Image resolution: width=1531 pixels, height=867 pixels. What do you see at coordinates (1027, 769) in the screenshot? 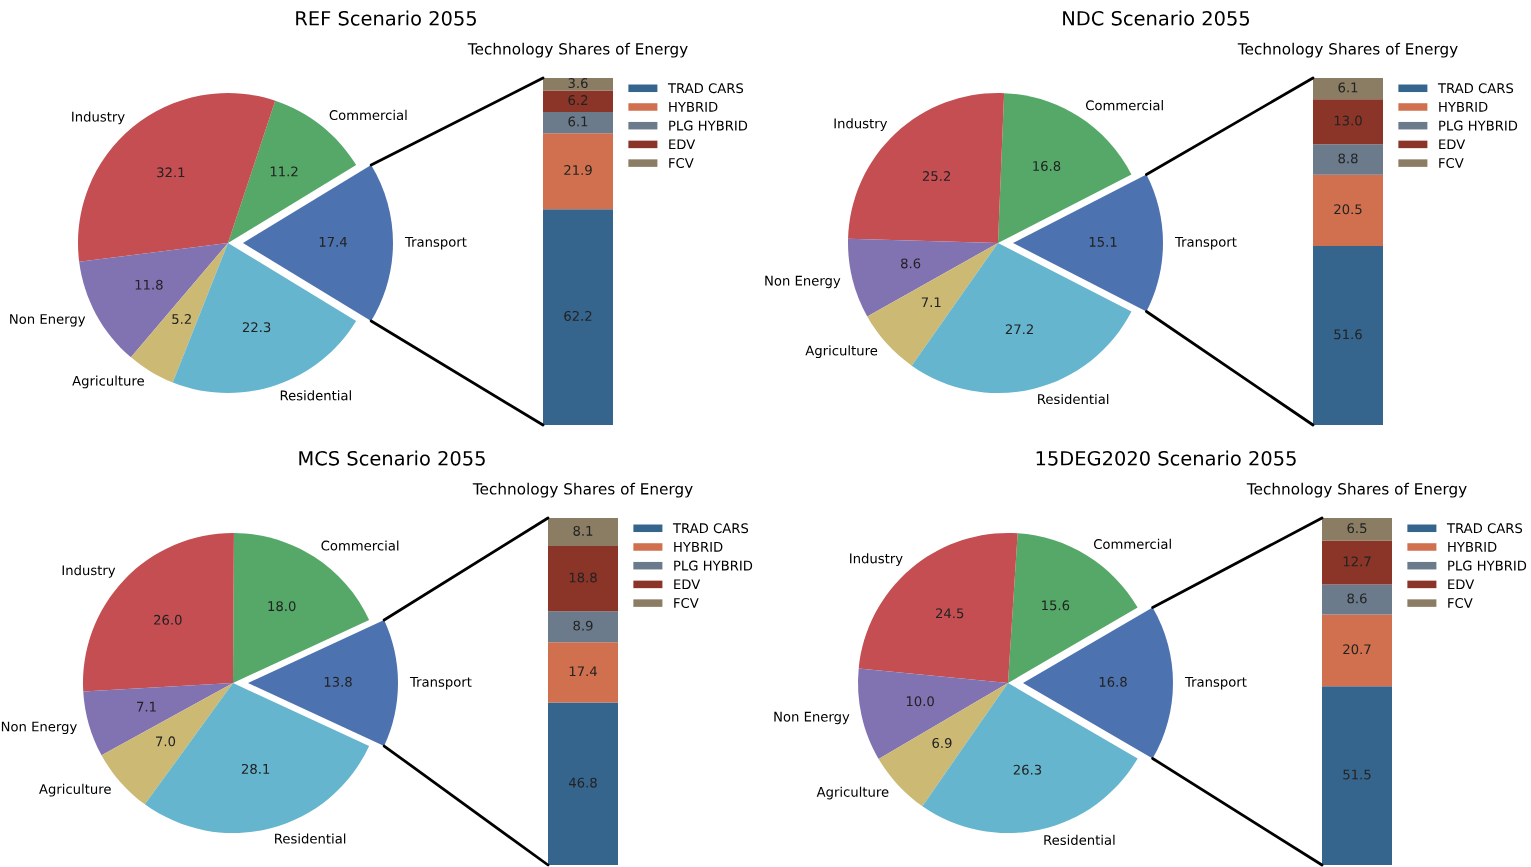
I see `data-label: 26.3` at bounding box center [1027, 769].